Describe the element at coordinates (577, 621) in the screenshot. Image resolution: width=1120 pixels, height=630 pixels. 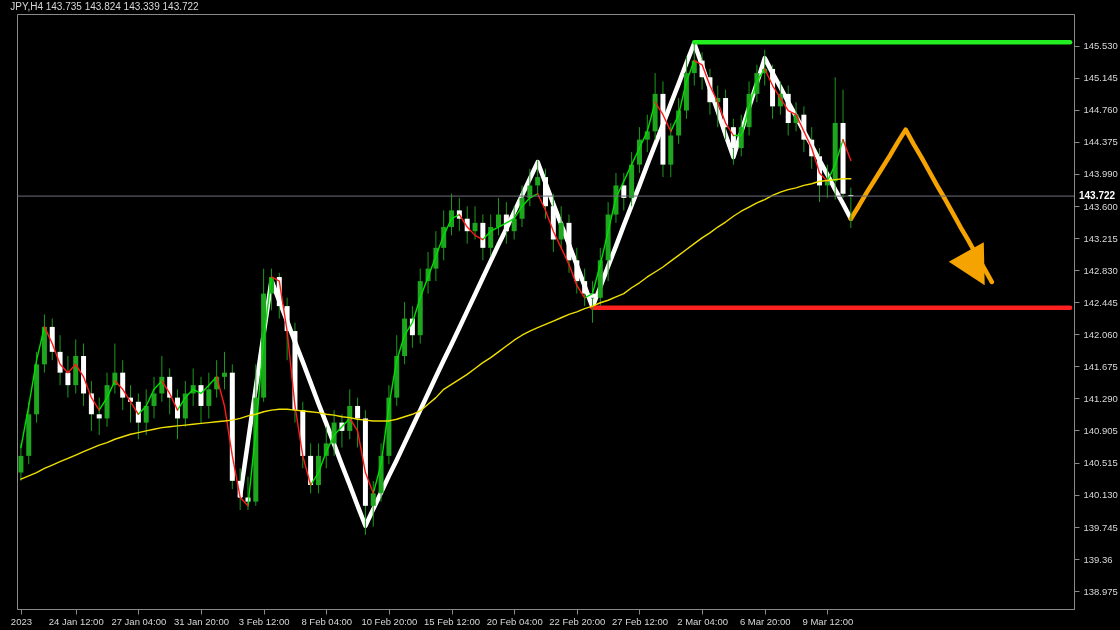
I see `x-tick-label: 22 Feb 20:00` at that location.